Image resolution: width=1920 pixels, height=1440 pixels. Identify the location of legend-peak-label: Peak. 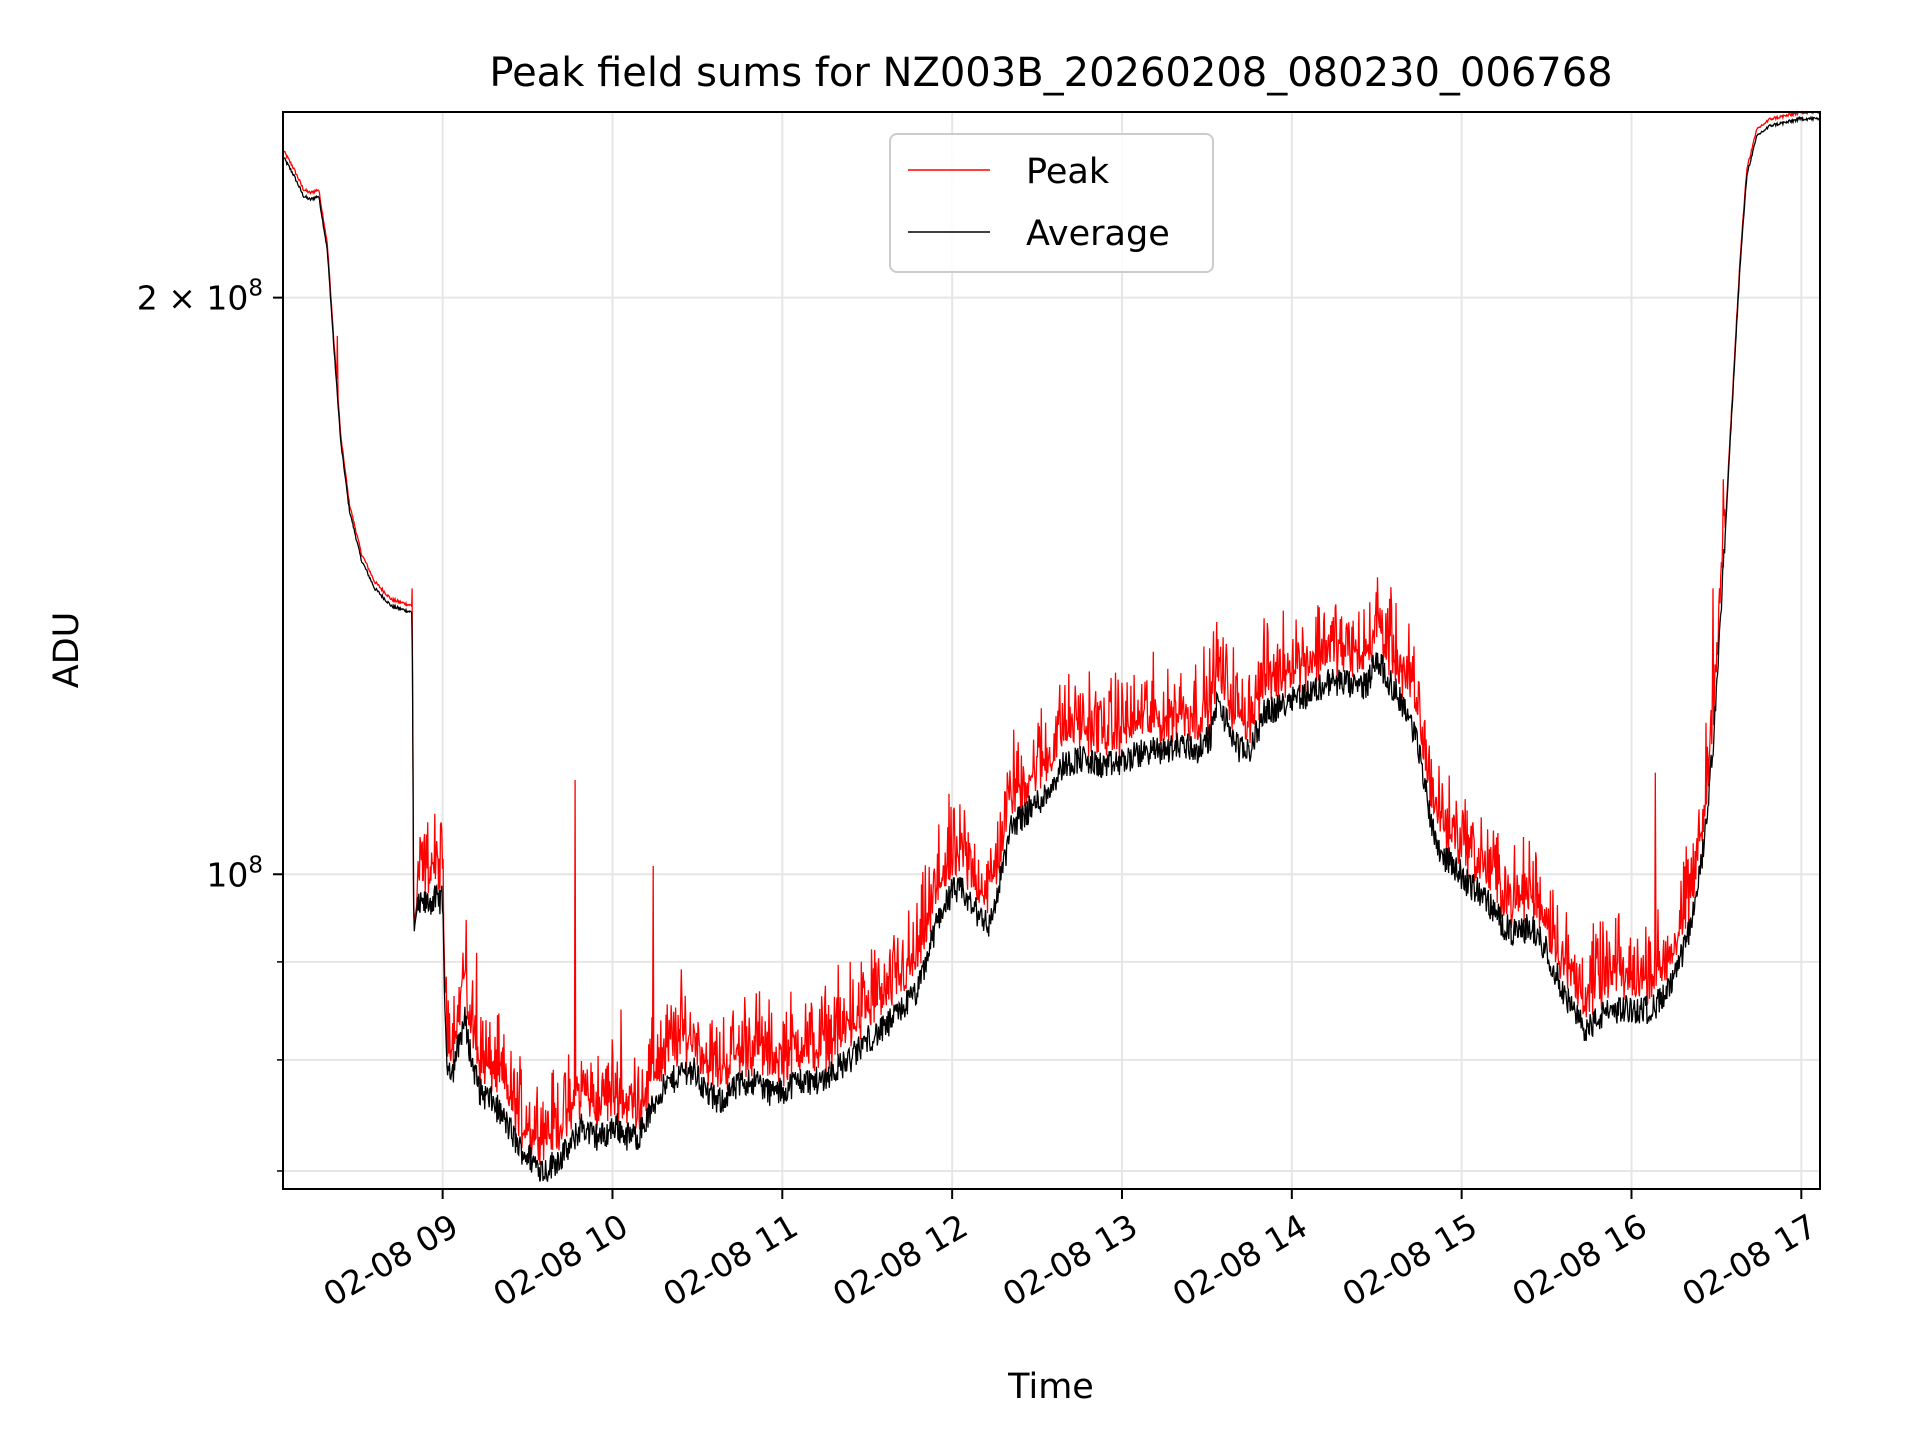
(1068, 172).